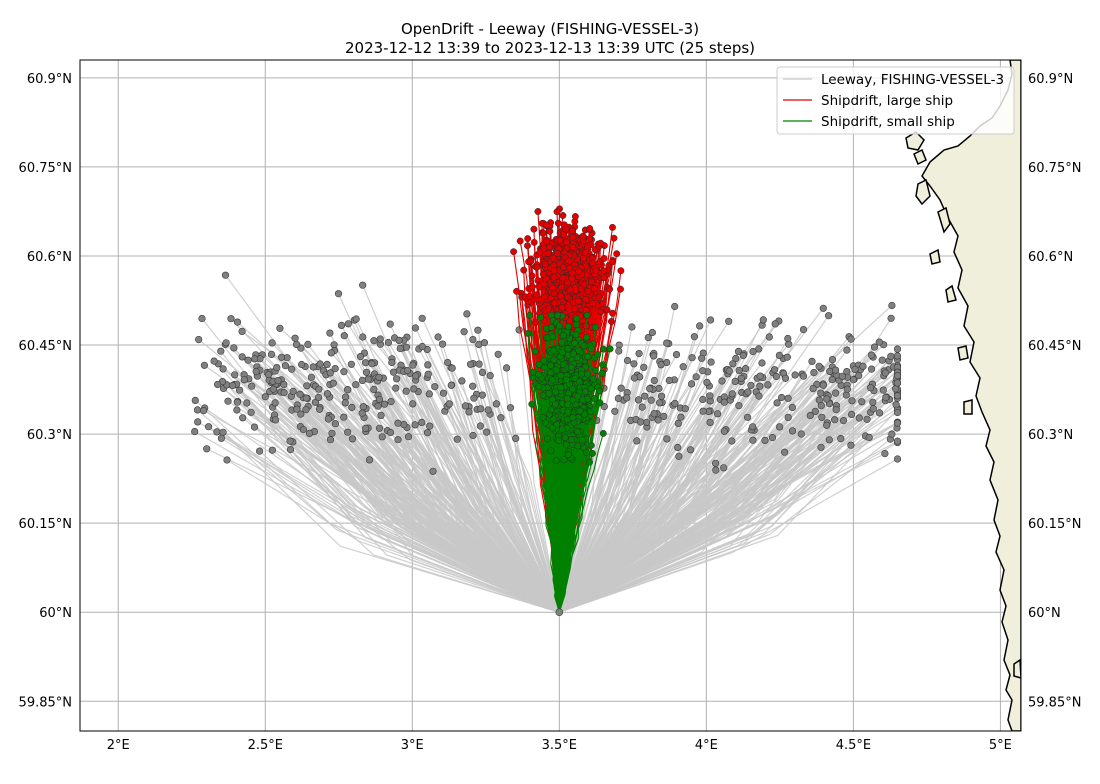 The height and width of the screenshot is (784, 1100). What do you see at coordinates (963, 353) in the screenshot?
I see `island` at bounding box center [963, 353].